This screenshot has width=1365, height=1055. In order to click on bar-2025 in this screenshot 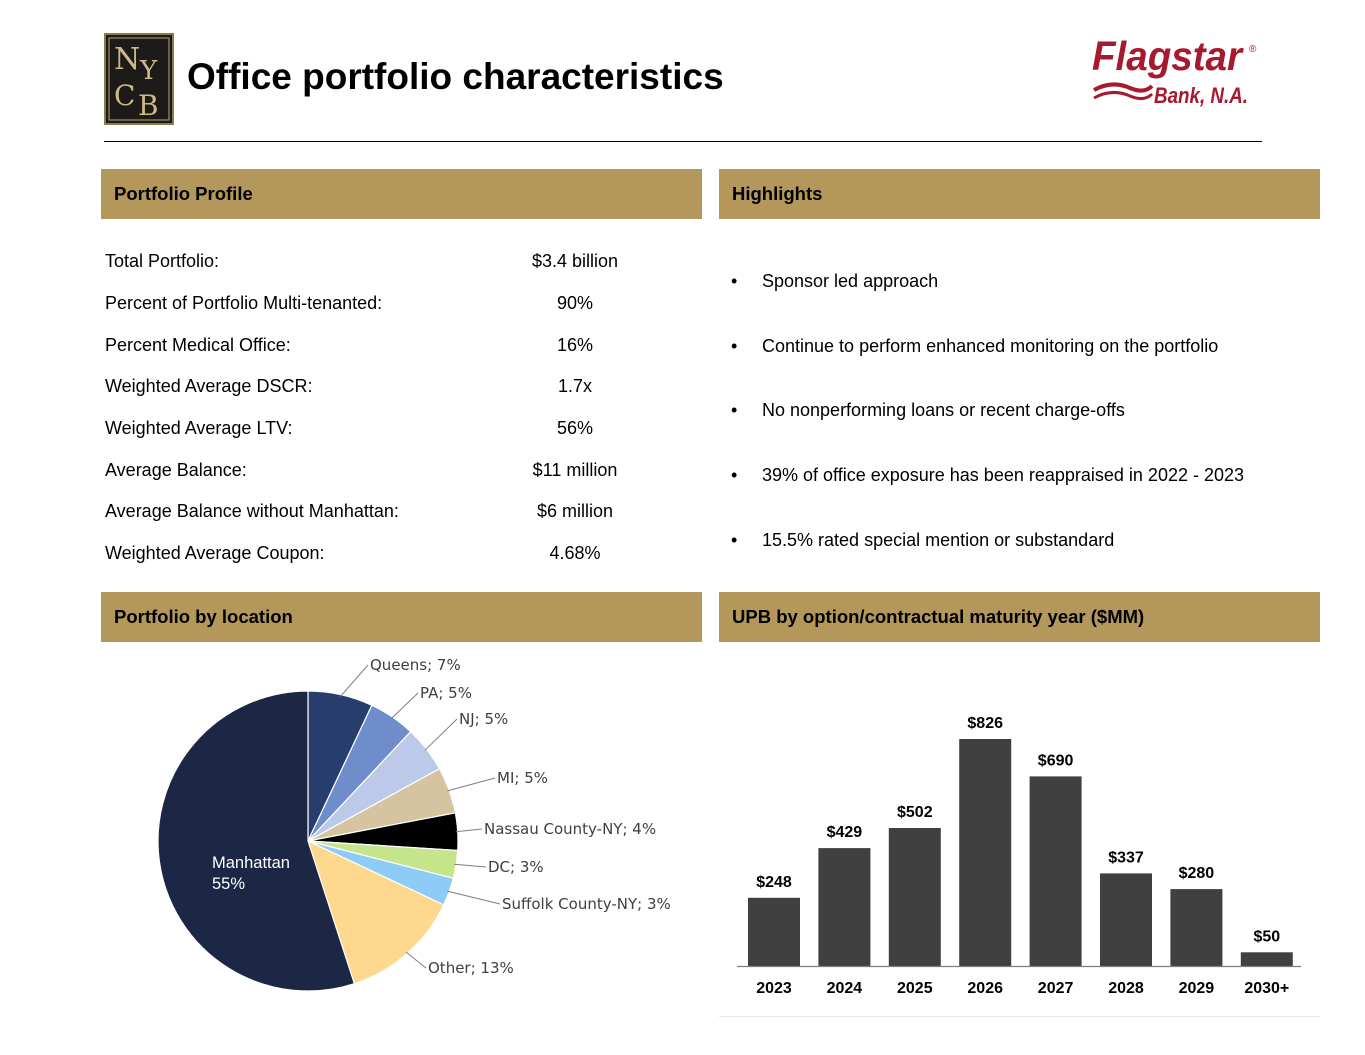, I will do `click(914, 897)`.